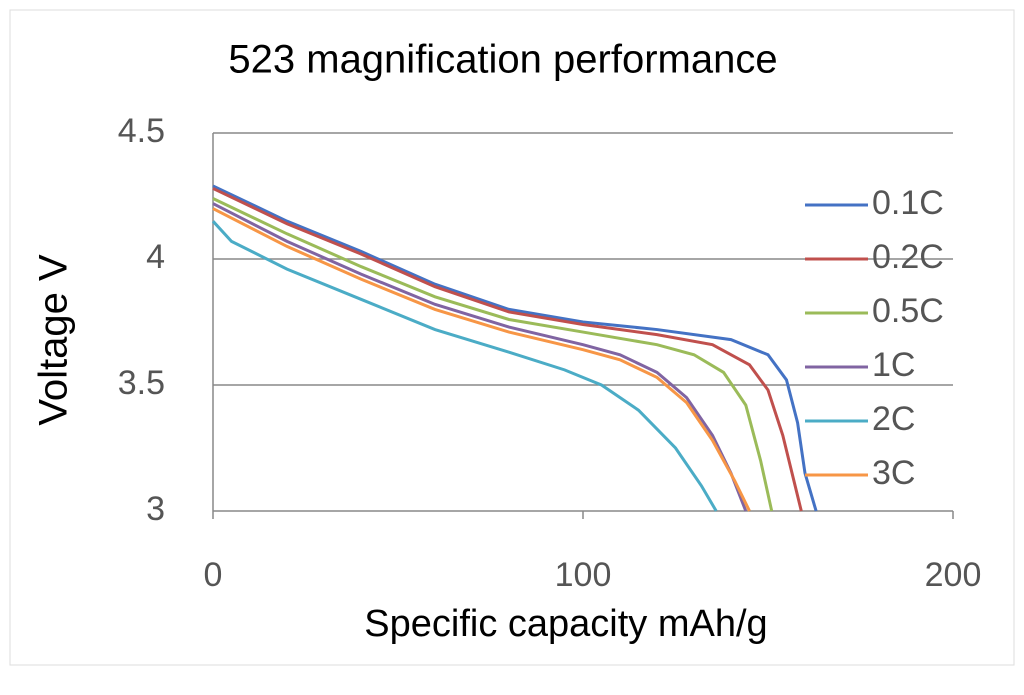  I want to click on y-axis-label: Voltage V, so click(54, 340).